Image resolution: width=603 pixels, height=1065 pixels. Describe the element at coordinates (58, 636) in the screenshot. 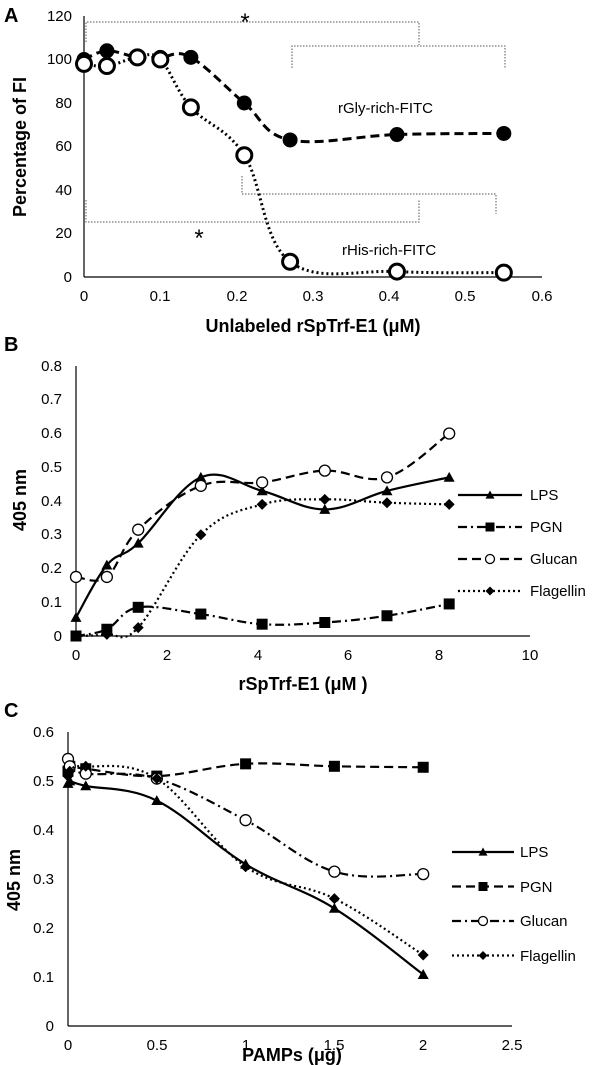

I see `panel-b-ytick: 0` at that location.